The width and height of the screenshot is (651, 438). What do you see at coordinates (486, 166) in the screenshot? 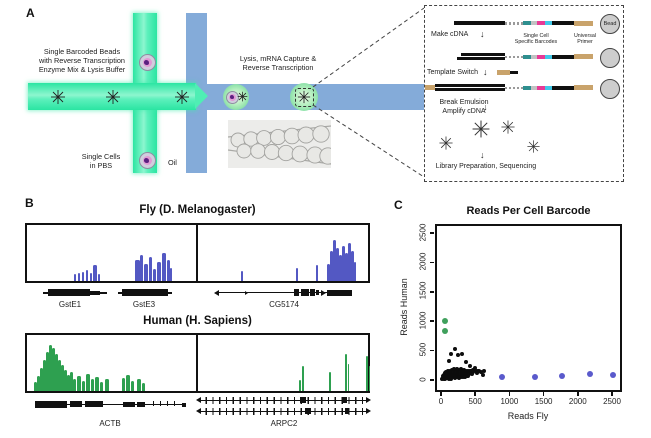
I see `step-library: Library Preparation, Sequencing` at bounding box center [486, 166].